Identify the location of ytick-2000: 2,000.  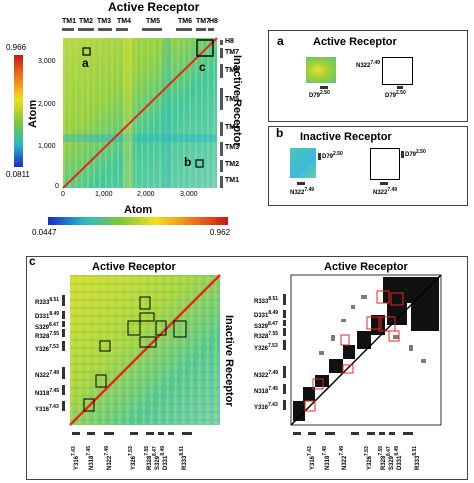
(47, 104).